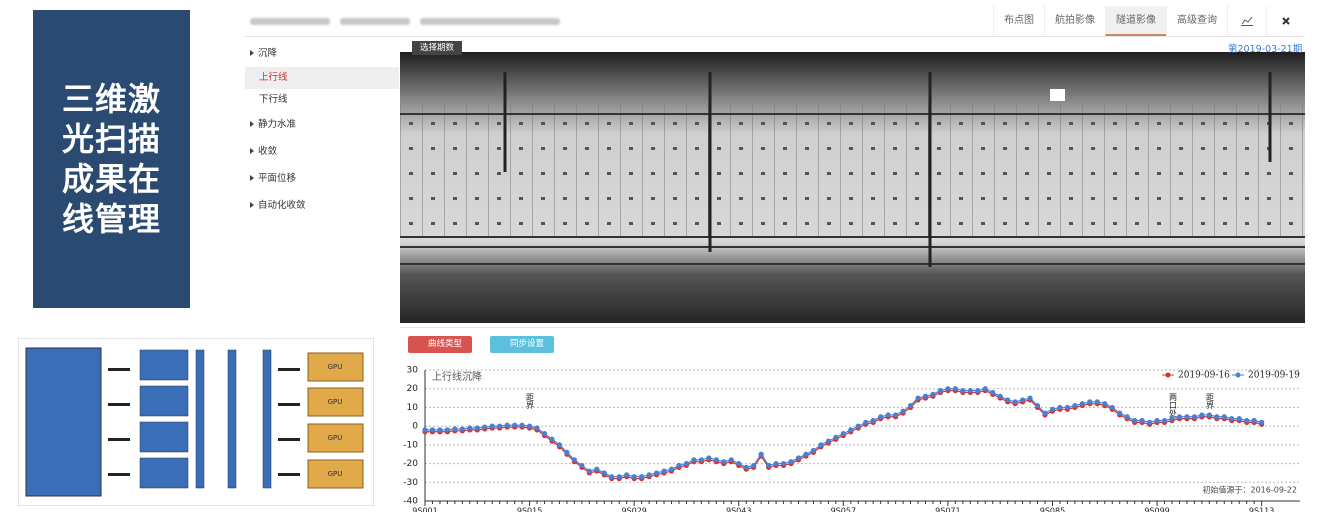 The height and width of the screenshot is (513, 1334). I want to click on sync-button: 同步设置, so click(522, 344).